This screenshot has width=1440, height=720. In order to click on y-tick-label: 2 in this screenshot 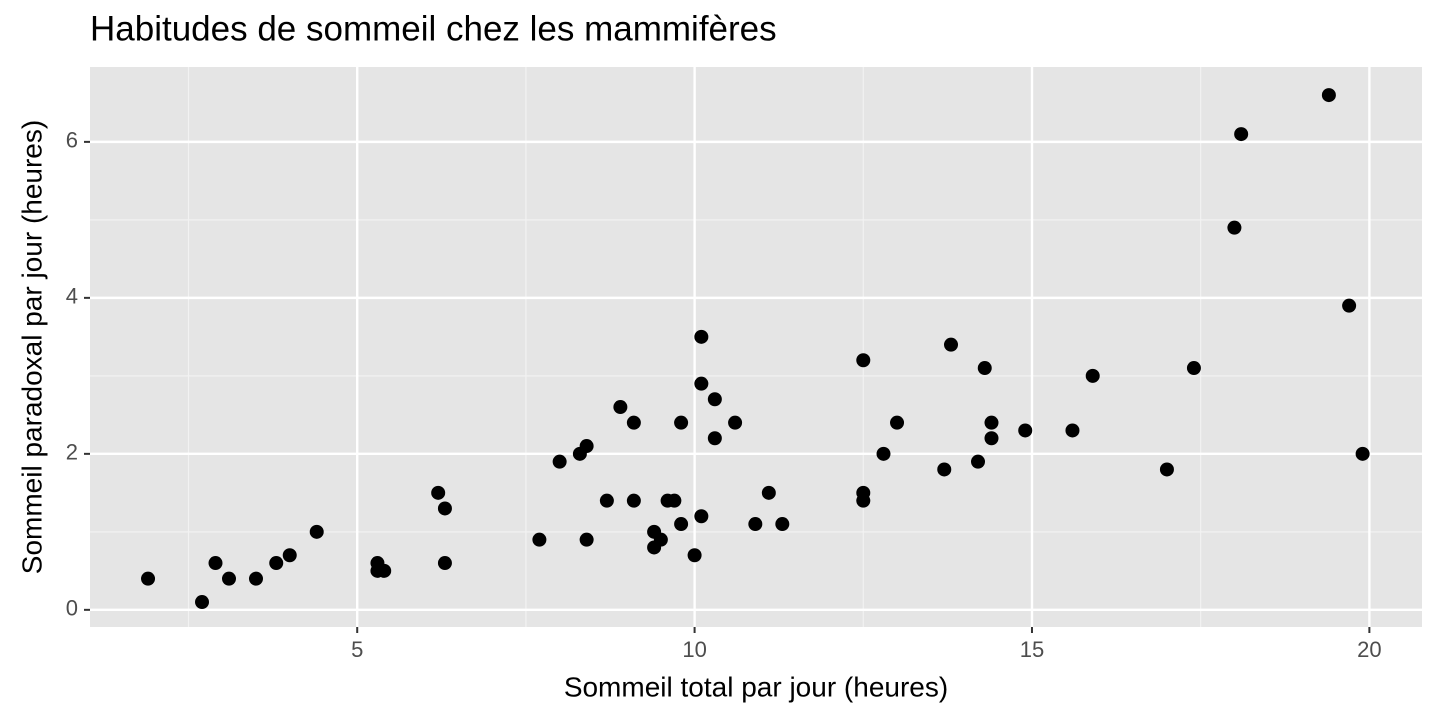, I will do `click(72, 452)`.